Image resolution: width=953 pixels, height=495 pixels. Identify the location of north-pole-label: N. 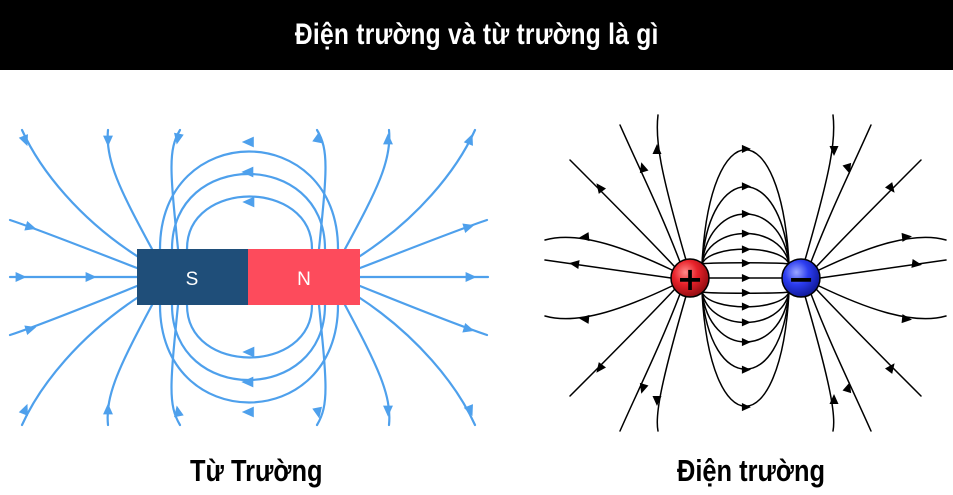
(304, 279).